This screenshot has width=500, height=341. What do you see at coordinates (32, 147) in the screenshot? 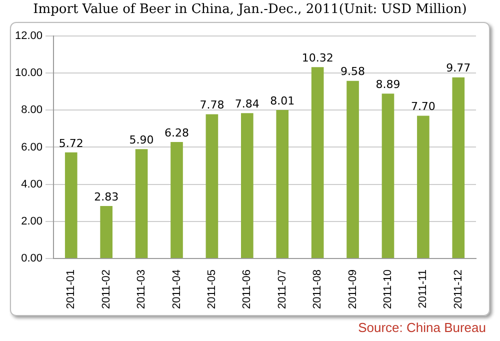
I see `y-tick-label: 6.00` at bounding box center [32, 147].